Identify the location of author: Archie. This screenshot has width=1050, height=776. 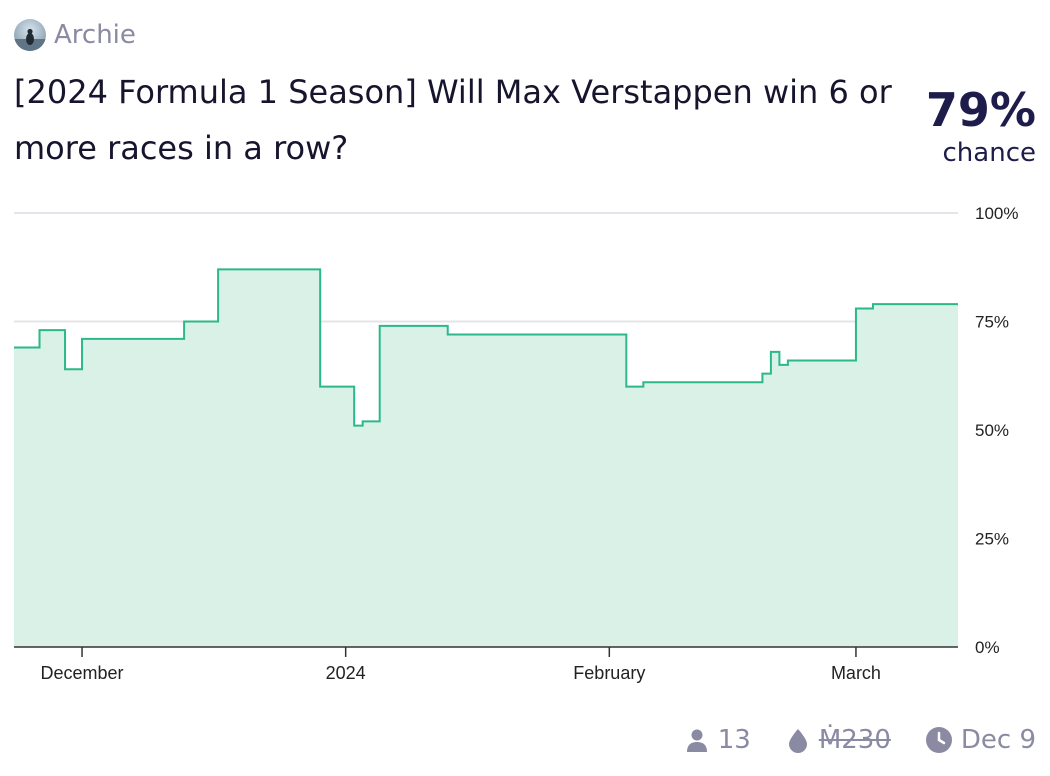
(75, 35).